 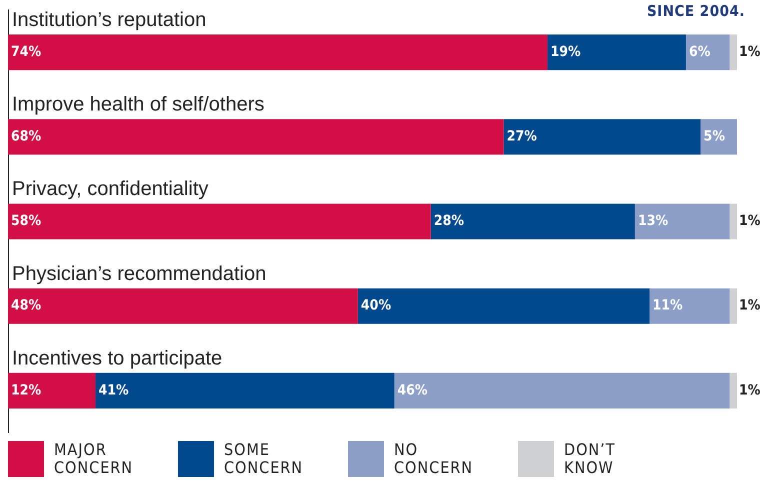 What do you see at coordinates (699, 52) in the screenshot?
I see `data-label: 6%` at bounding box center [699, 52].